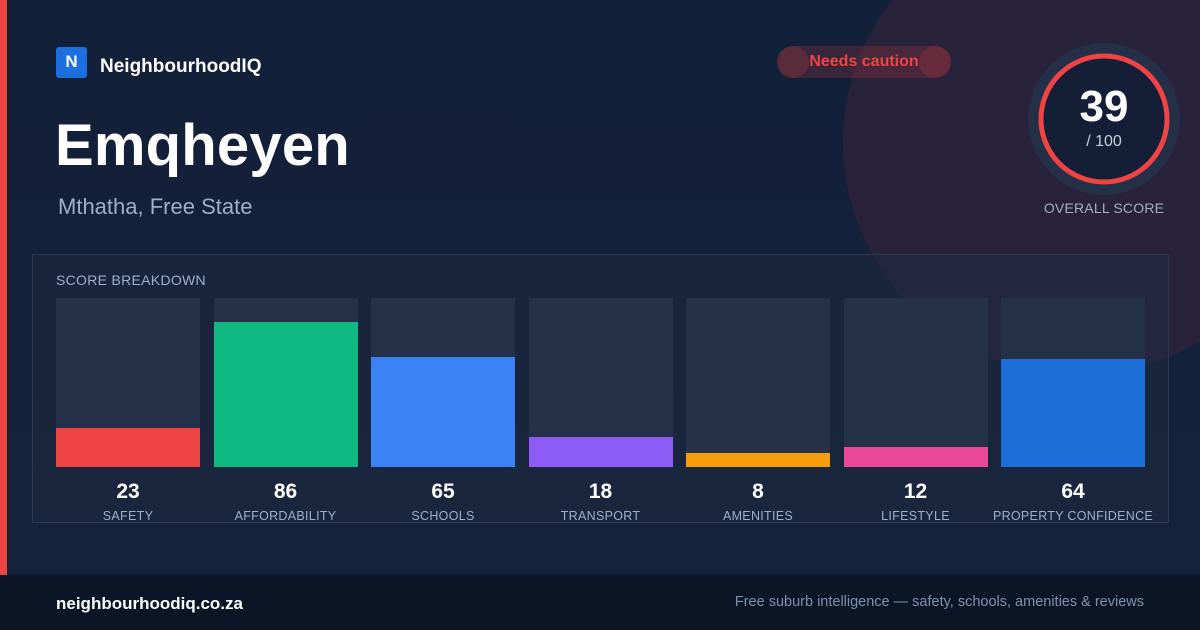  I want to click on brand: N NeighbourhoodIQ, so click(158, 62).